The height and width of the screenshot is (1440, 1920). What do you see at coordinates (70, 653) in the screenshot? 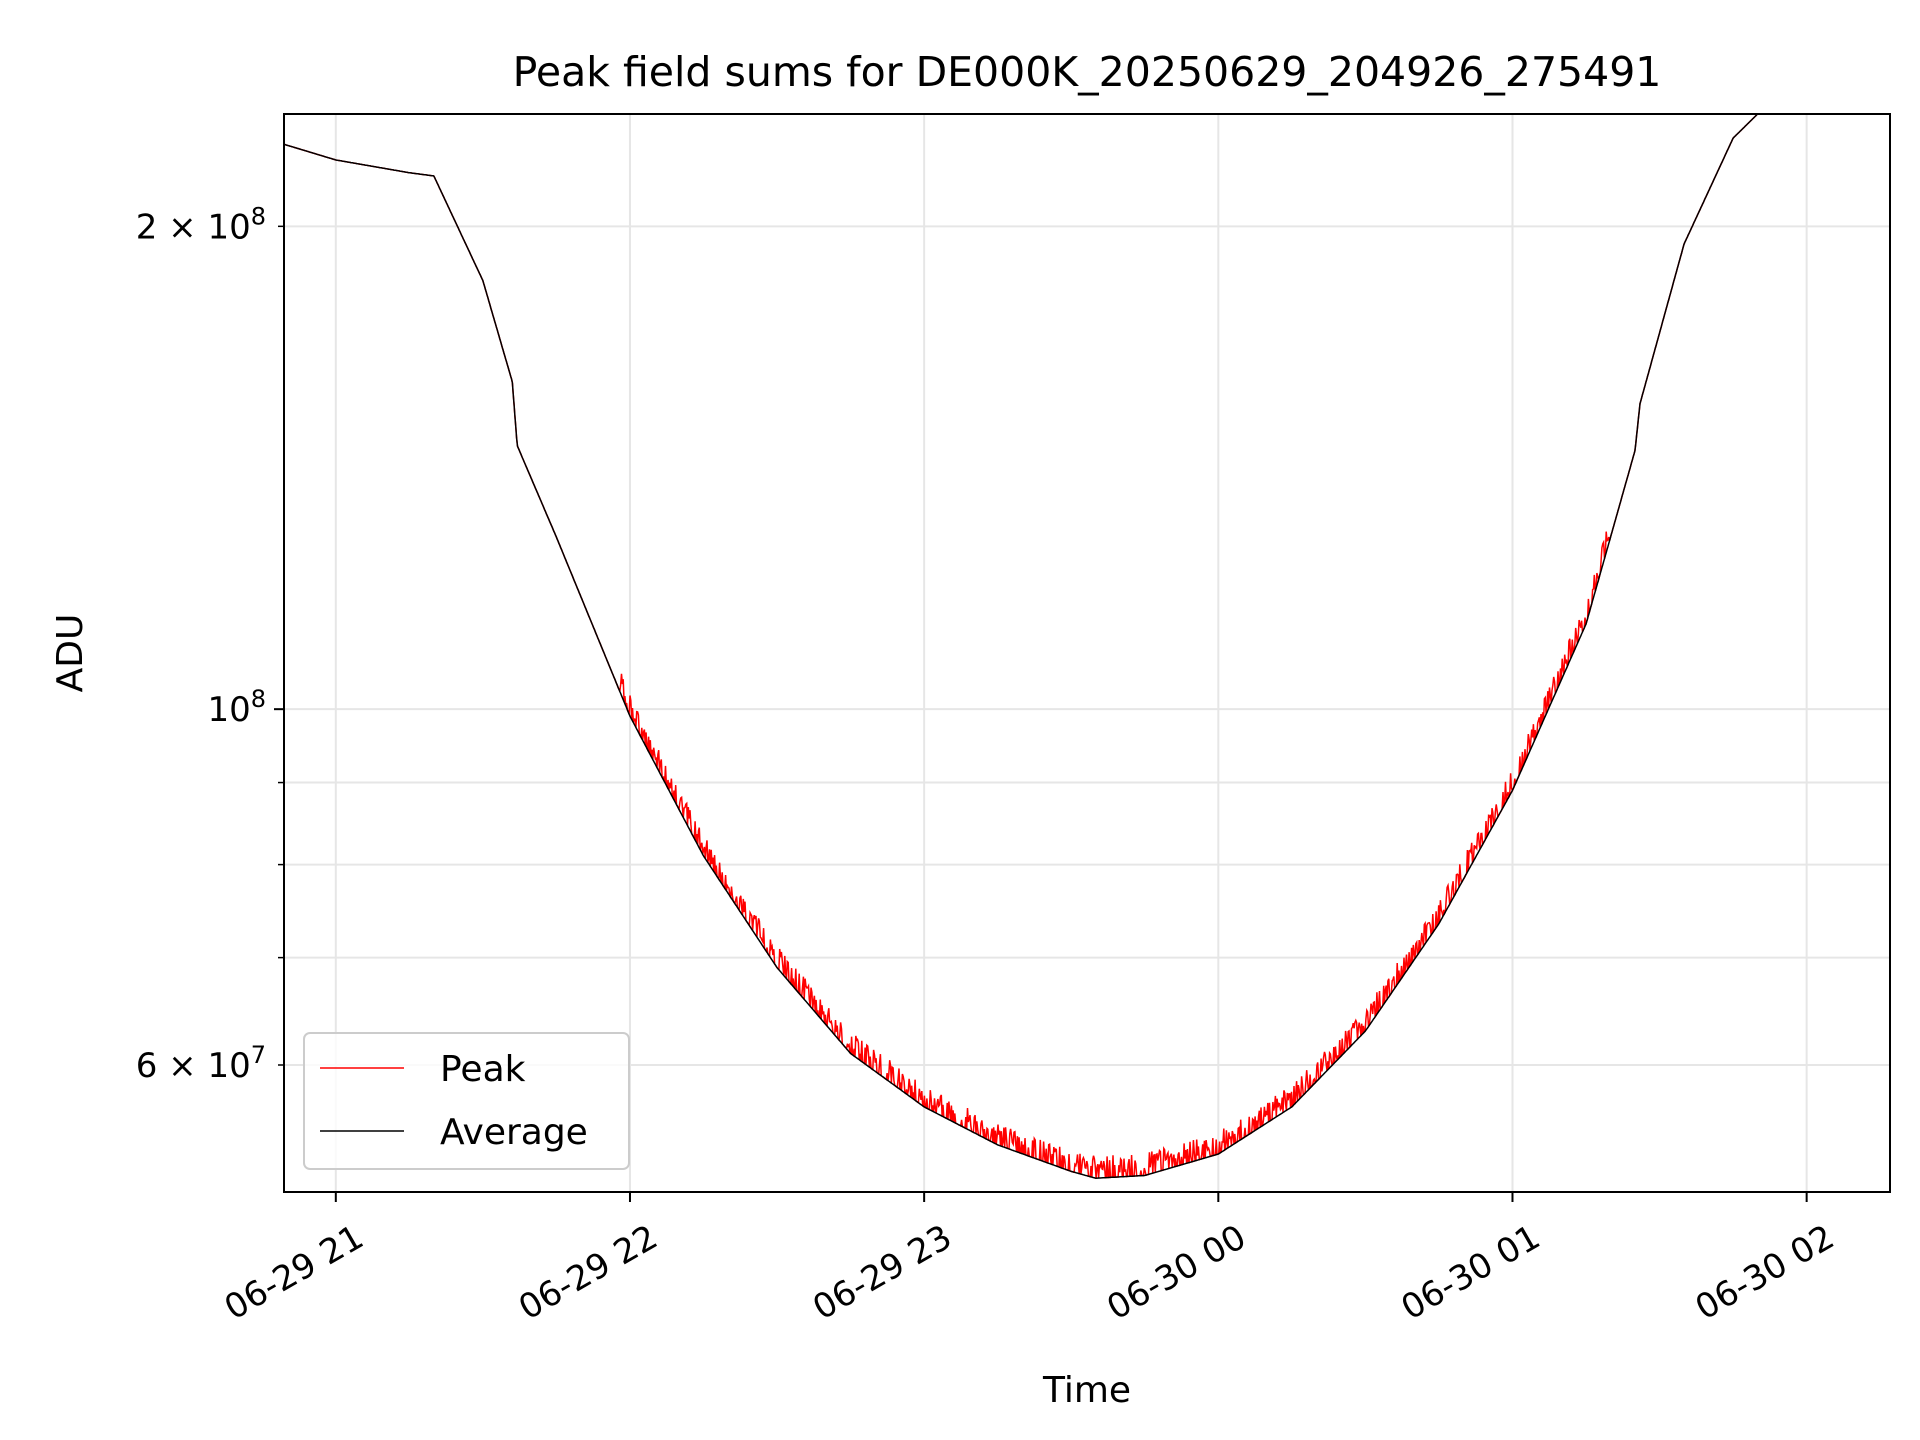
I see `y-axis-label: ADU` at bounding box center [70, 653].